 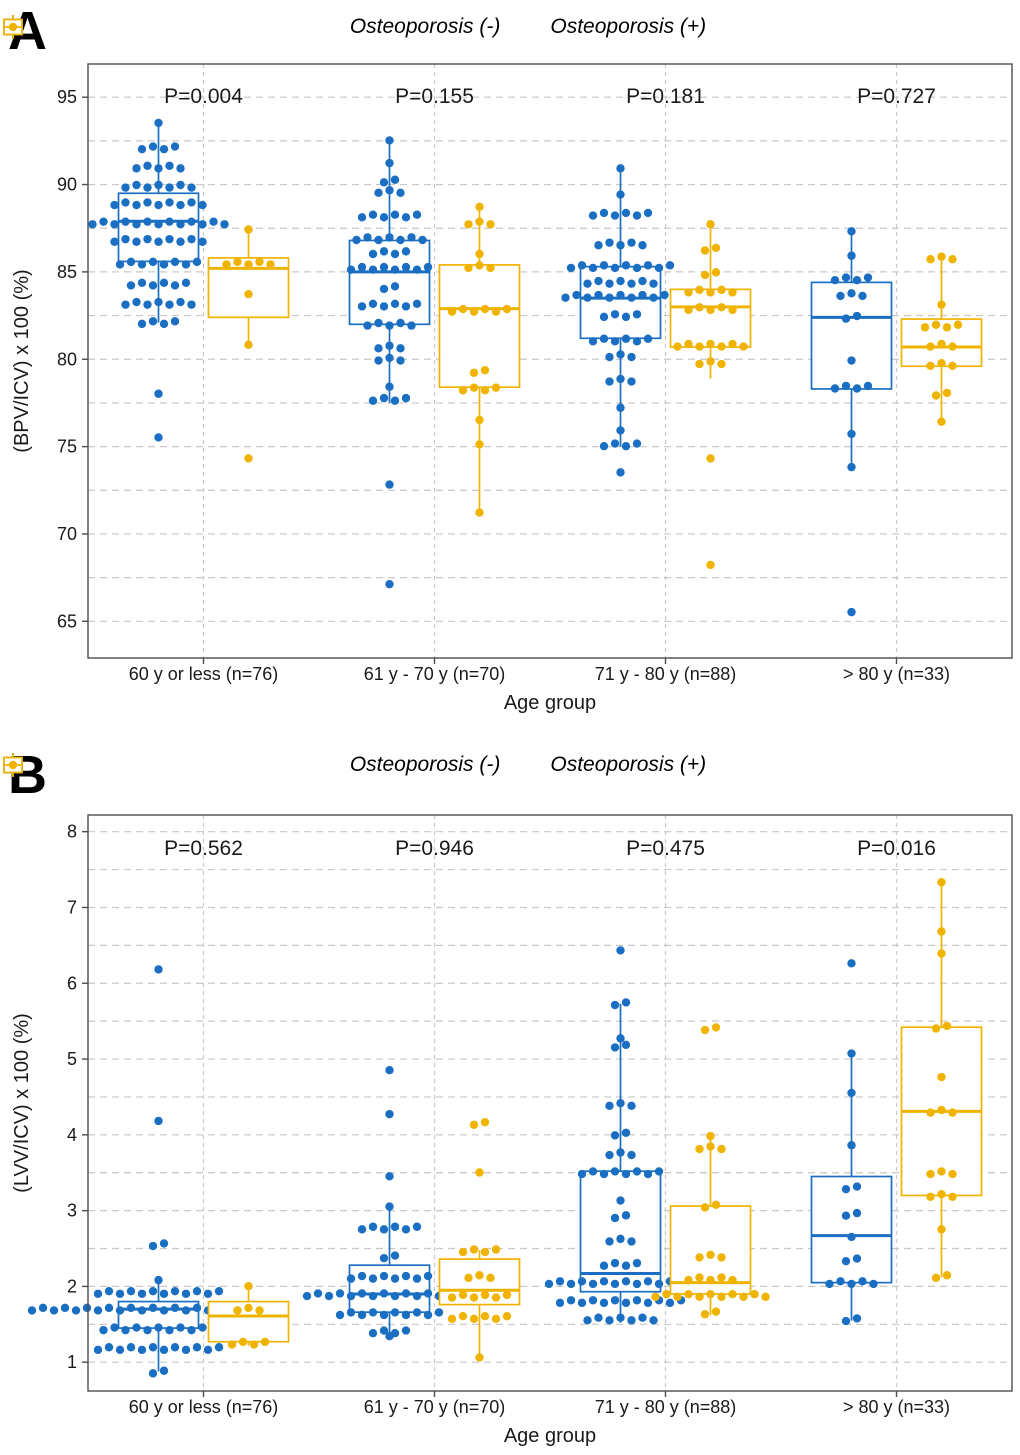 What do you see at coordinates (67, 185) in the screenshot?
I see `y-tick-label: 90` at bounding box center [67, 185].